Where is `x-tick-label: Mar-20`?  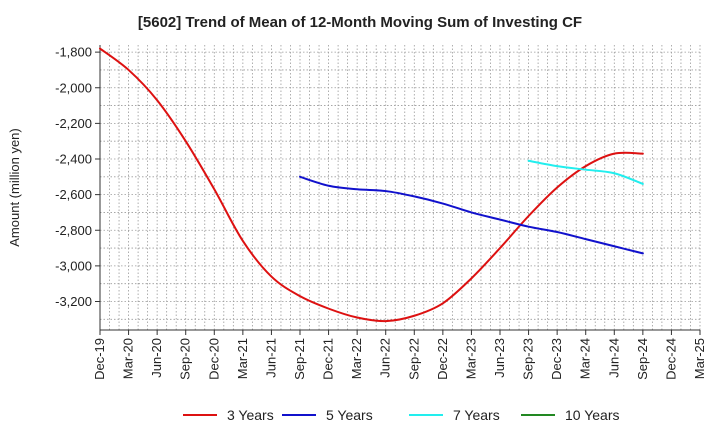 x-tick-label: Mar-20 is located at coordinates (128, 358).